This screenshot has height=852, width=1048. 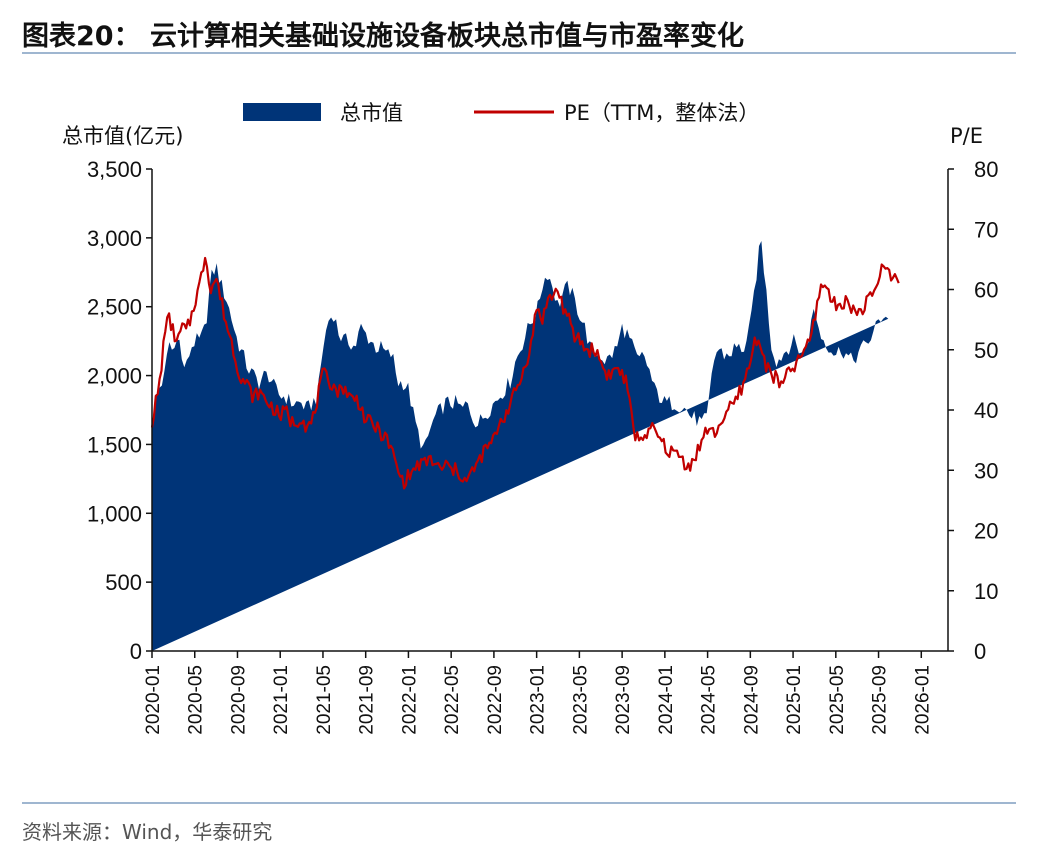 I want to click on x-tick-label: 2020-09, so click(x=238, y=700).